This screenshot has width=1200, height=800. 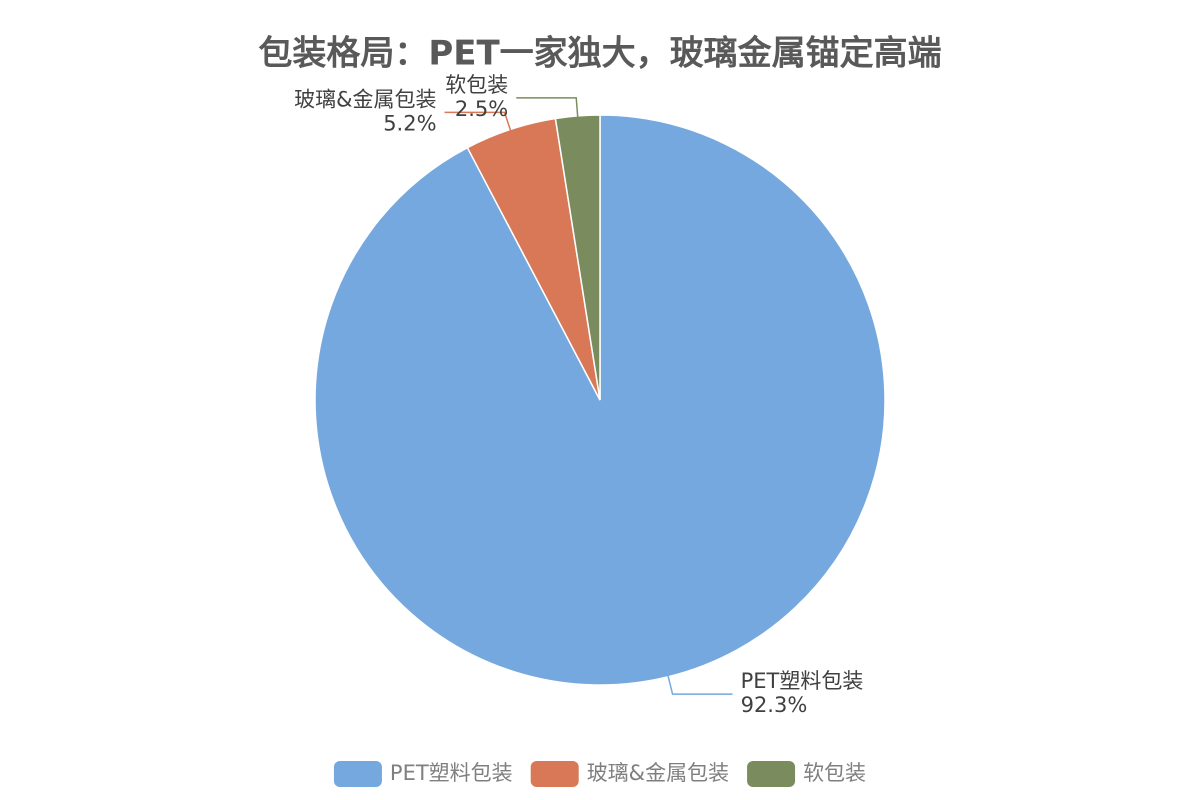 I want to click on value-label: 92.3%, so click(x=774, y=705).